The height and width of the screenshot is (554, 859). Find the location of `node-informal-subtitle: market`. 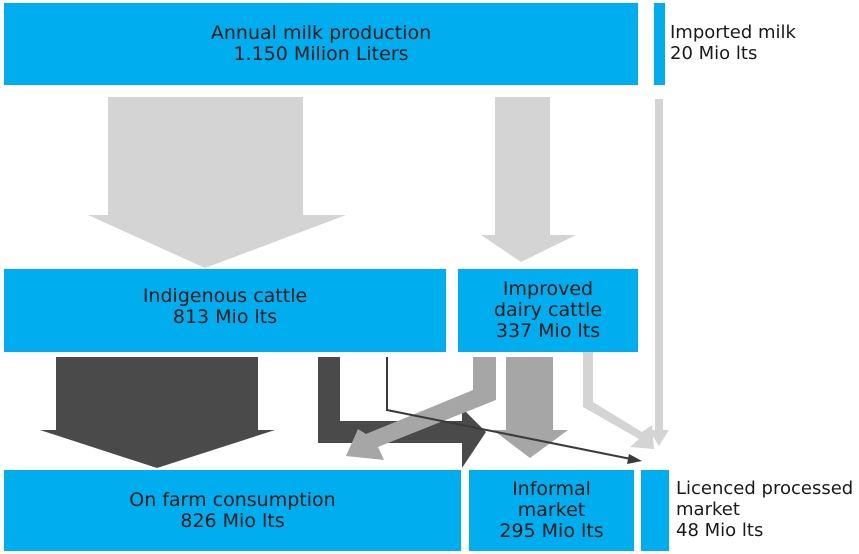

node-informal-subtitle: market is located at coordinates (551, 510).